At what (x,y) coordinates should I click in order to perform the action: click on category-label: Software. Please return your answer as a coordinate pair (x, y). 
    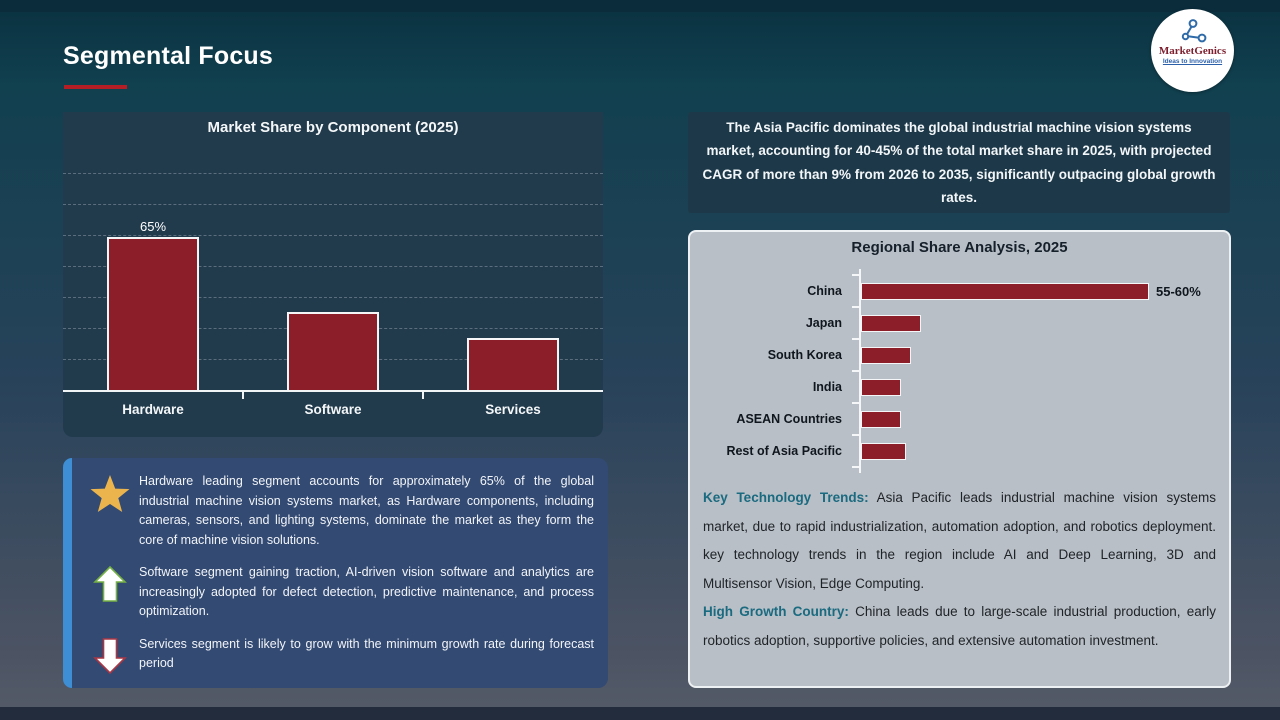
    Looking at the image, I should click on (333, 409).